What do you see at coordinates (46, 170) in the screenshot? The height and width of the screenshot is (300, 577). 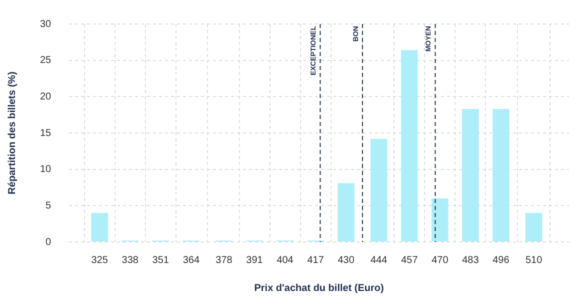 I see `y-tick-label: 10` at bounding box center [46, 170].